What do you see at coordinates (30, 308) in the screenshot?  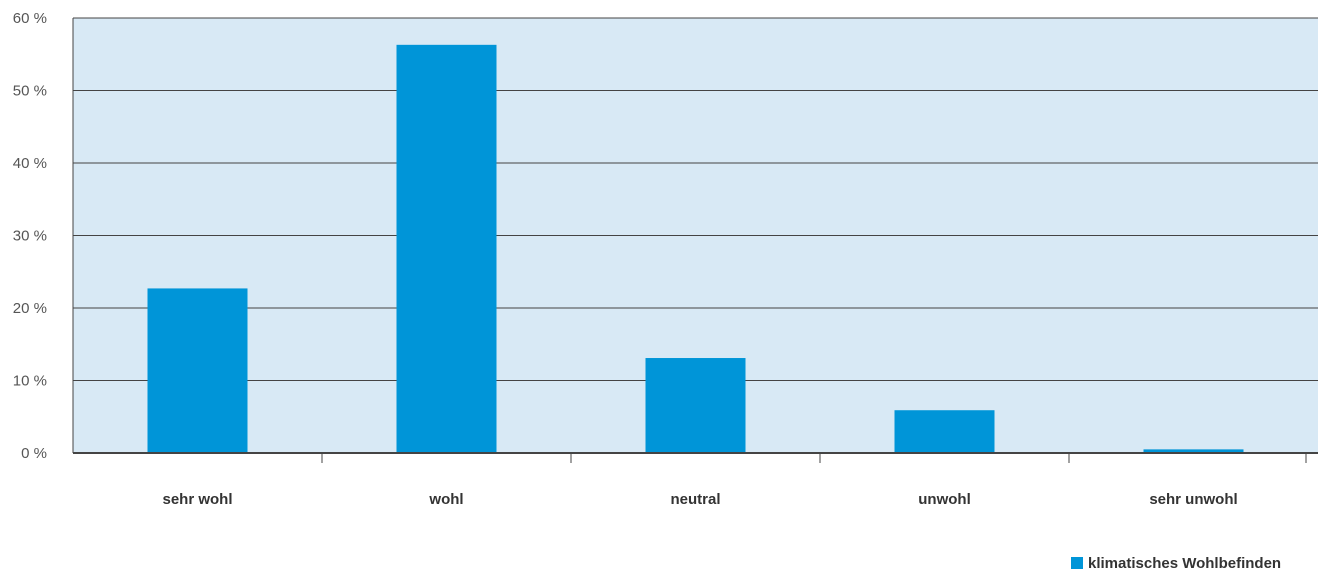 I see `y-tick-label: 20 %` at bounding box center [30, 308].